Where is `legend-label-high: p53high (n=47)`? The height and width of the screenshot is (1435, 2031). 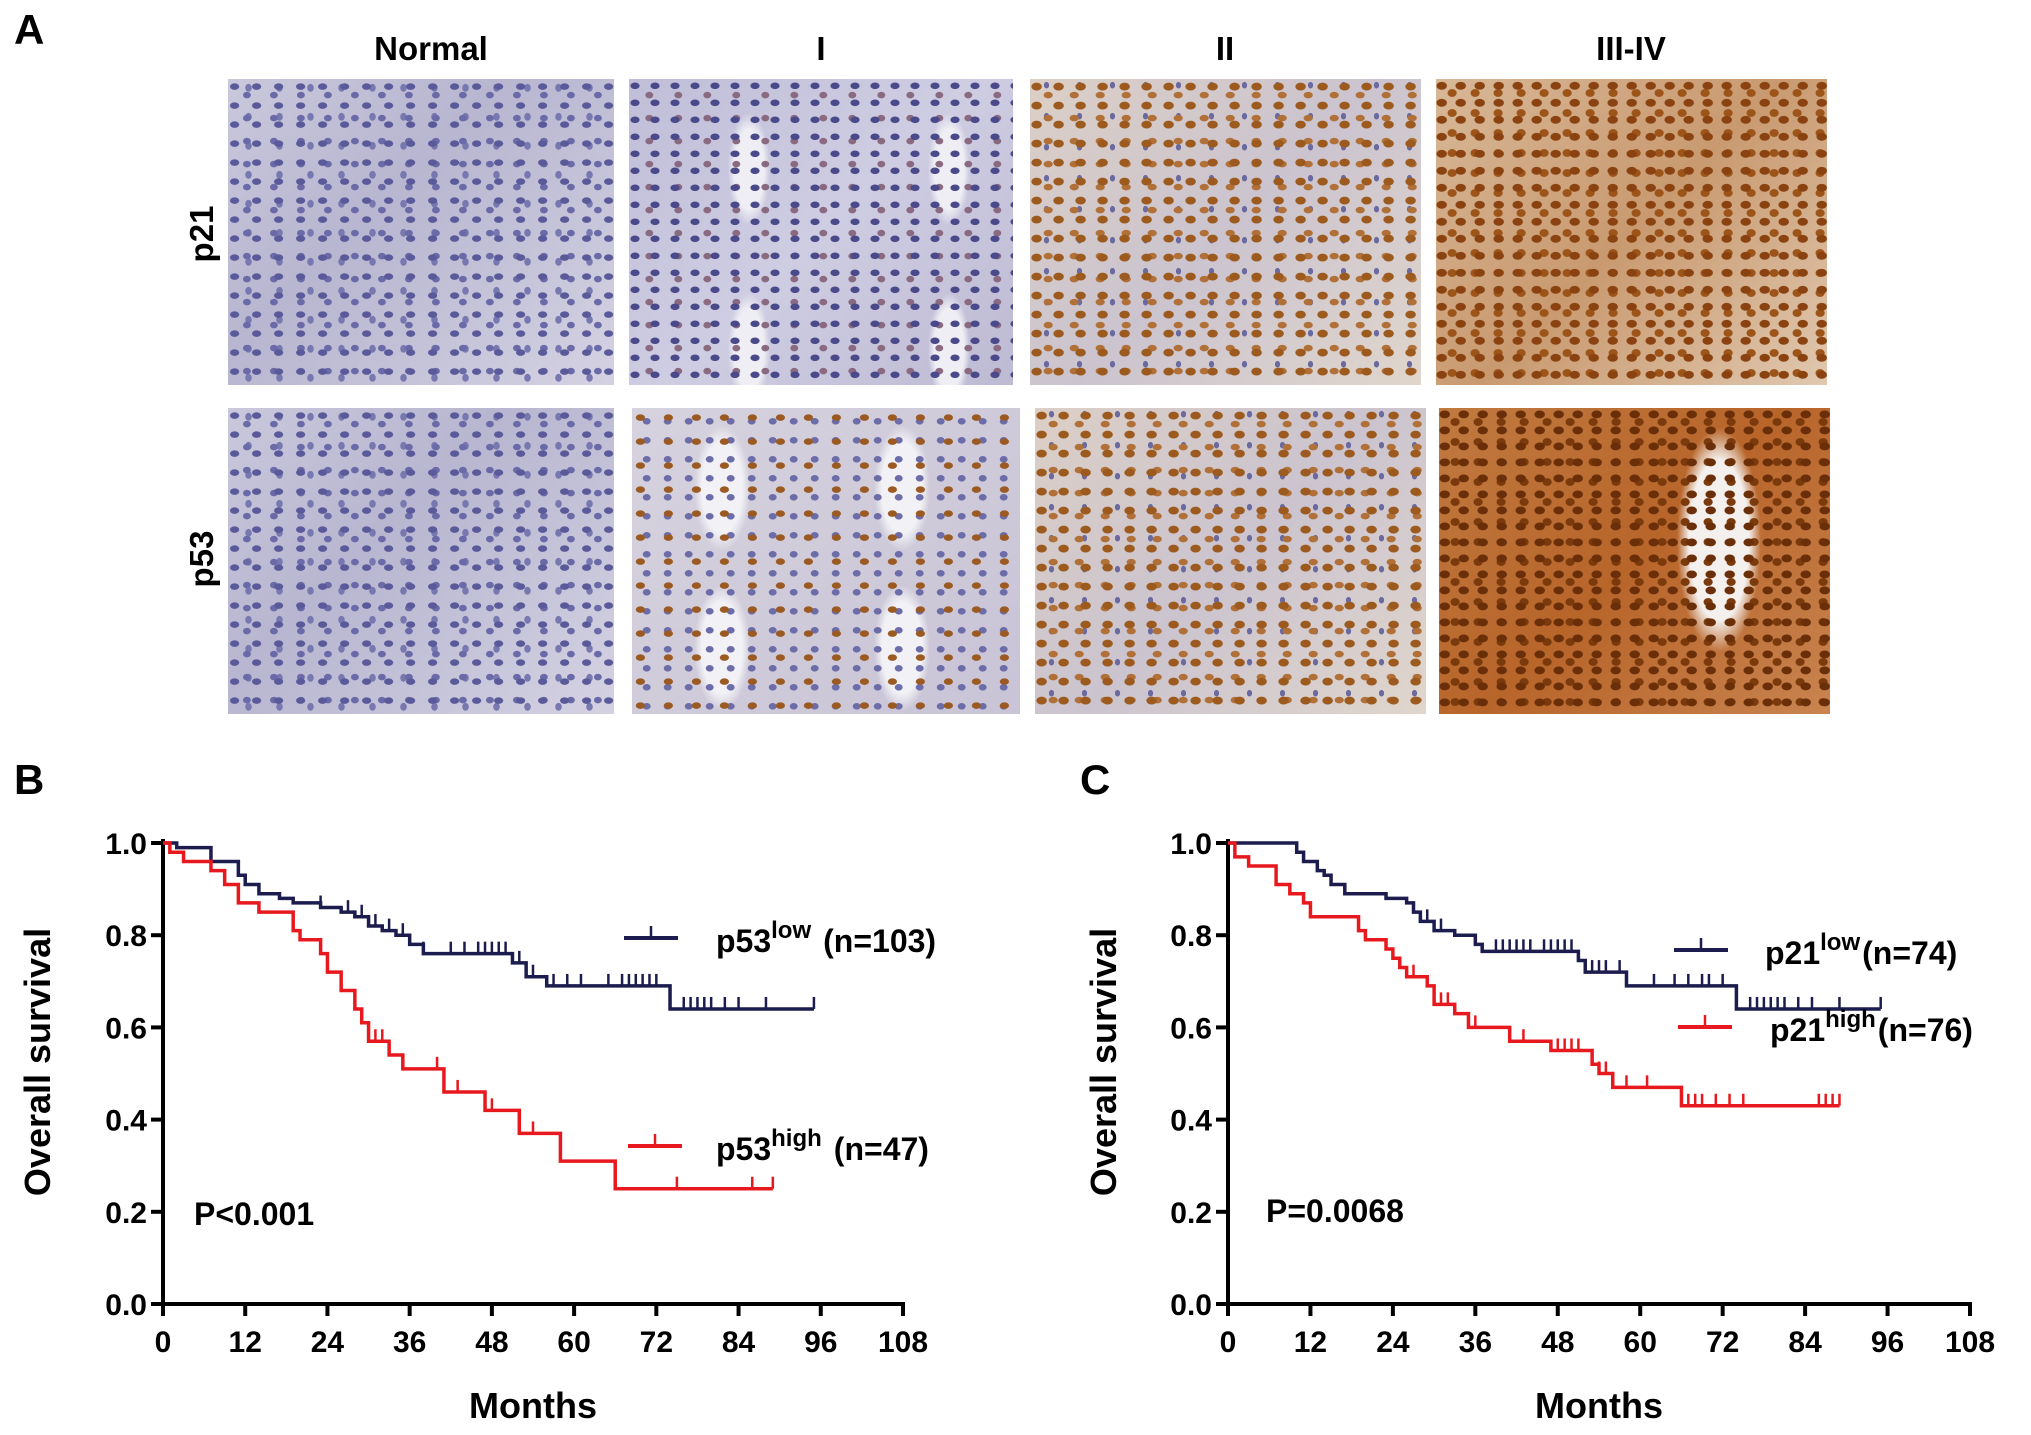 legend-label-high: p53high (n=47) is located at coordinates (822, 1146).